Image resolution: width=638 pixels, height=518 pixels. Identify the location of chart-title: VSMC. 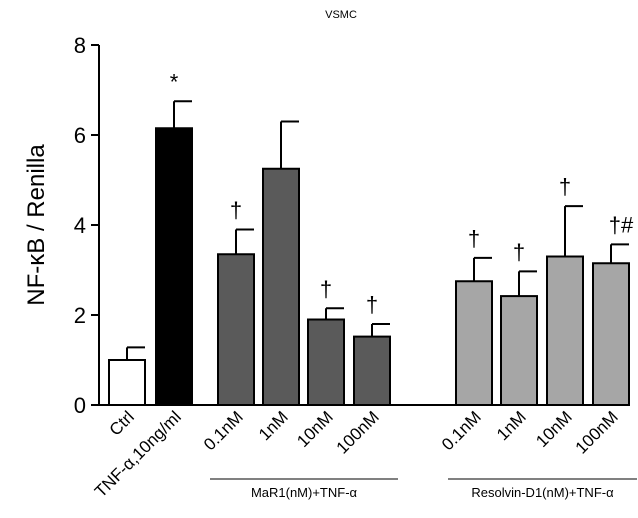
(341, 15).